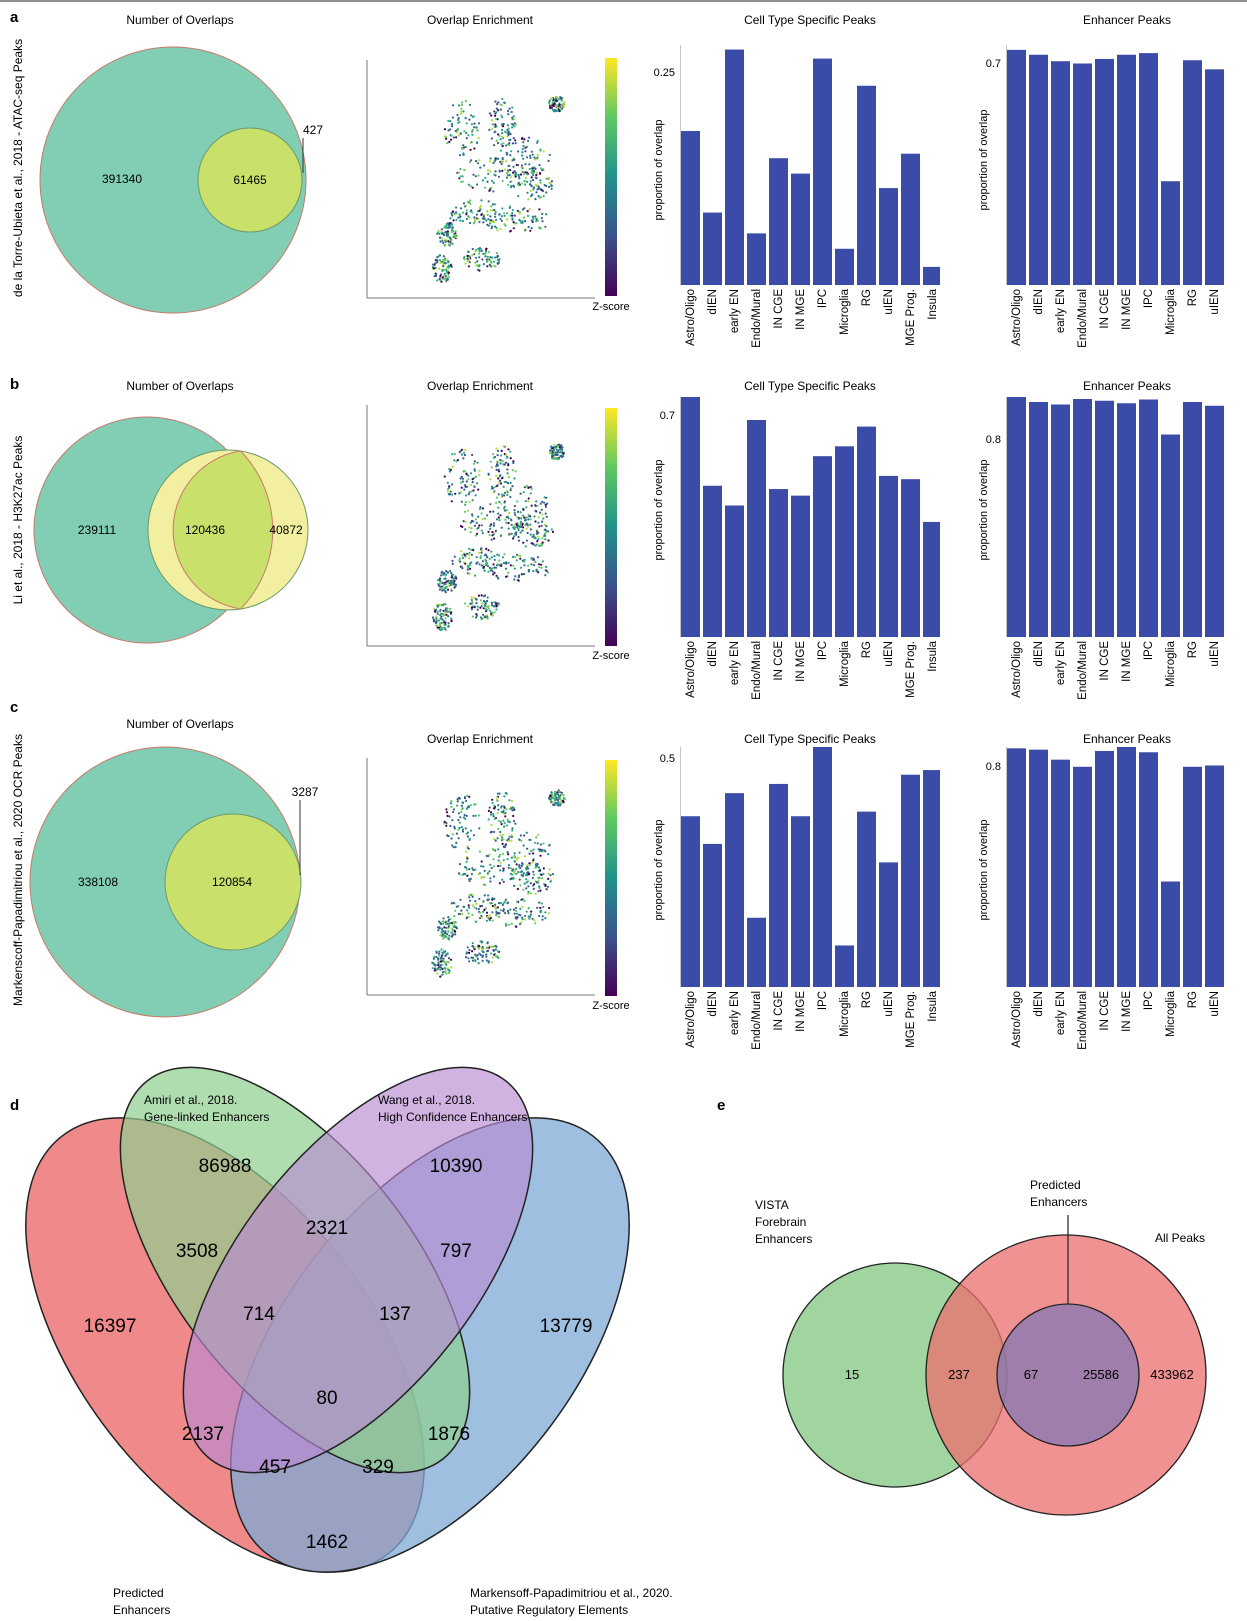 The height and width of the screenshot is (1621, 1247). I want to click on label-predicted-sub: Enhancers, so click(141, 1610).